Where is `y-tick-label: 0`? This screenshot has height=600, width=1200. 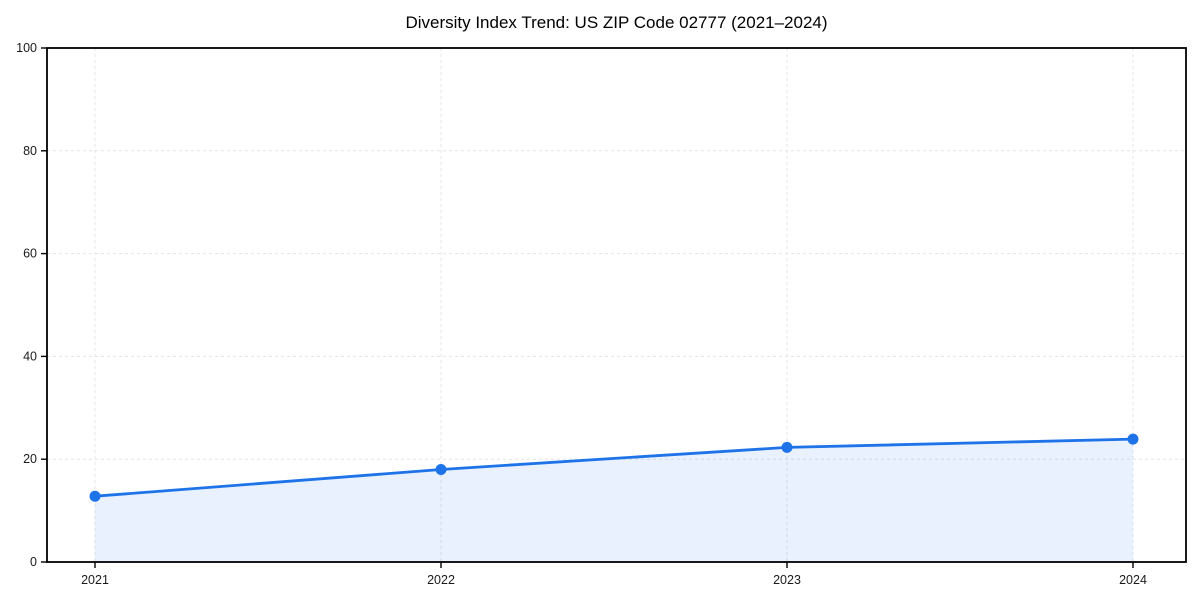 y-tick-label: 0 is located at coordinates (33, 562).